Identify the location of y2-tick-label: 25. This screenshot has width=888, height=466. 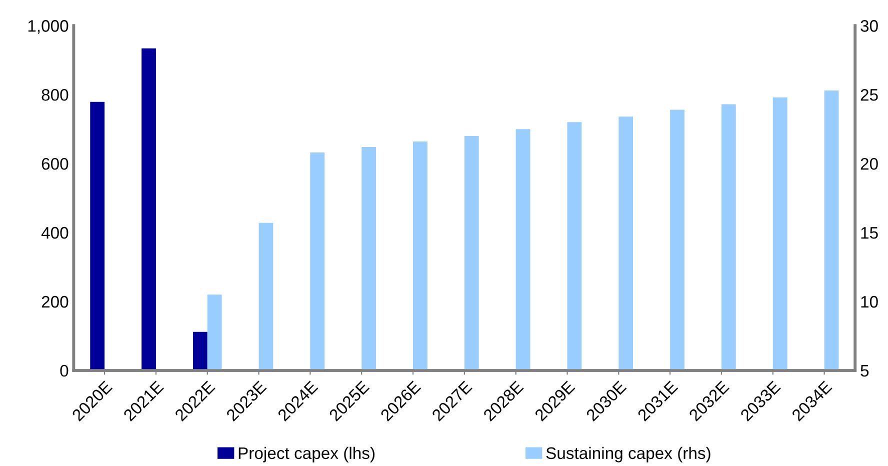
(869, 95).